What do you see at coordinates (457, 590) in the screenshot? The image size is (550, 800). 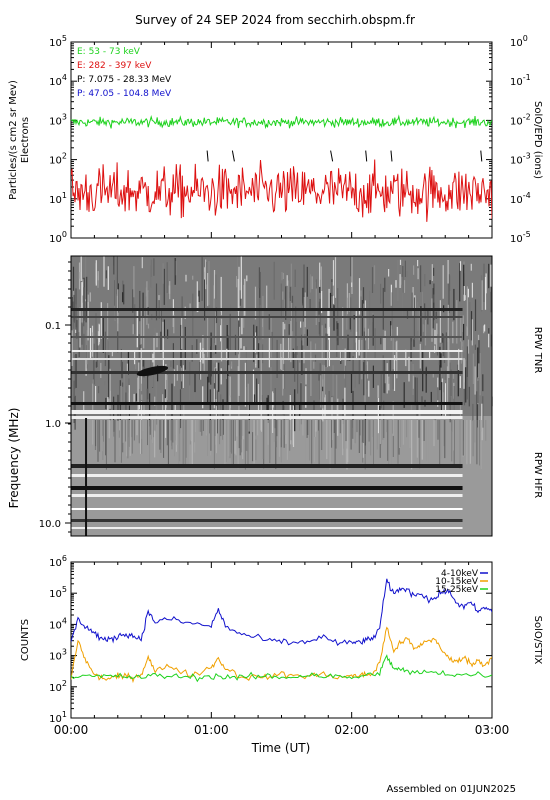 I see `stix-legend-item: 15-25keV` at bounding box center [457, 590].